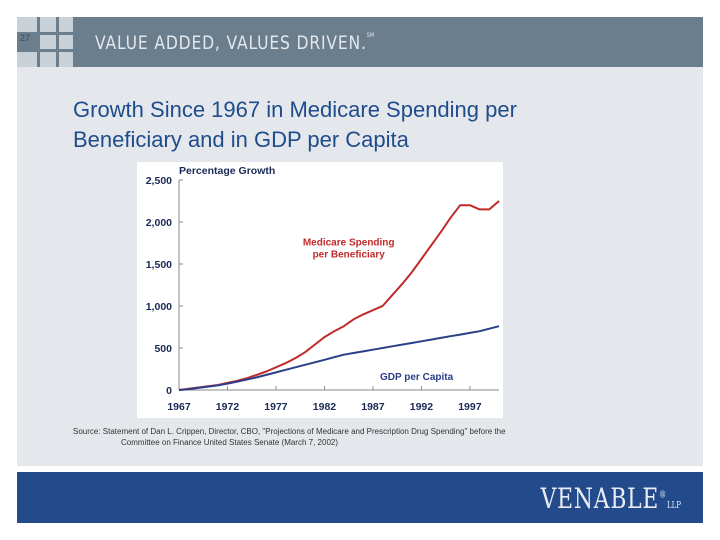 Image resolution: width=720 pixels, height=540 pixels. Describe the element at coordinates (470, 407) in the screenshot. I see `x-tick-label: 1997` at that location.